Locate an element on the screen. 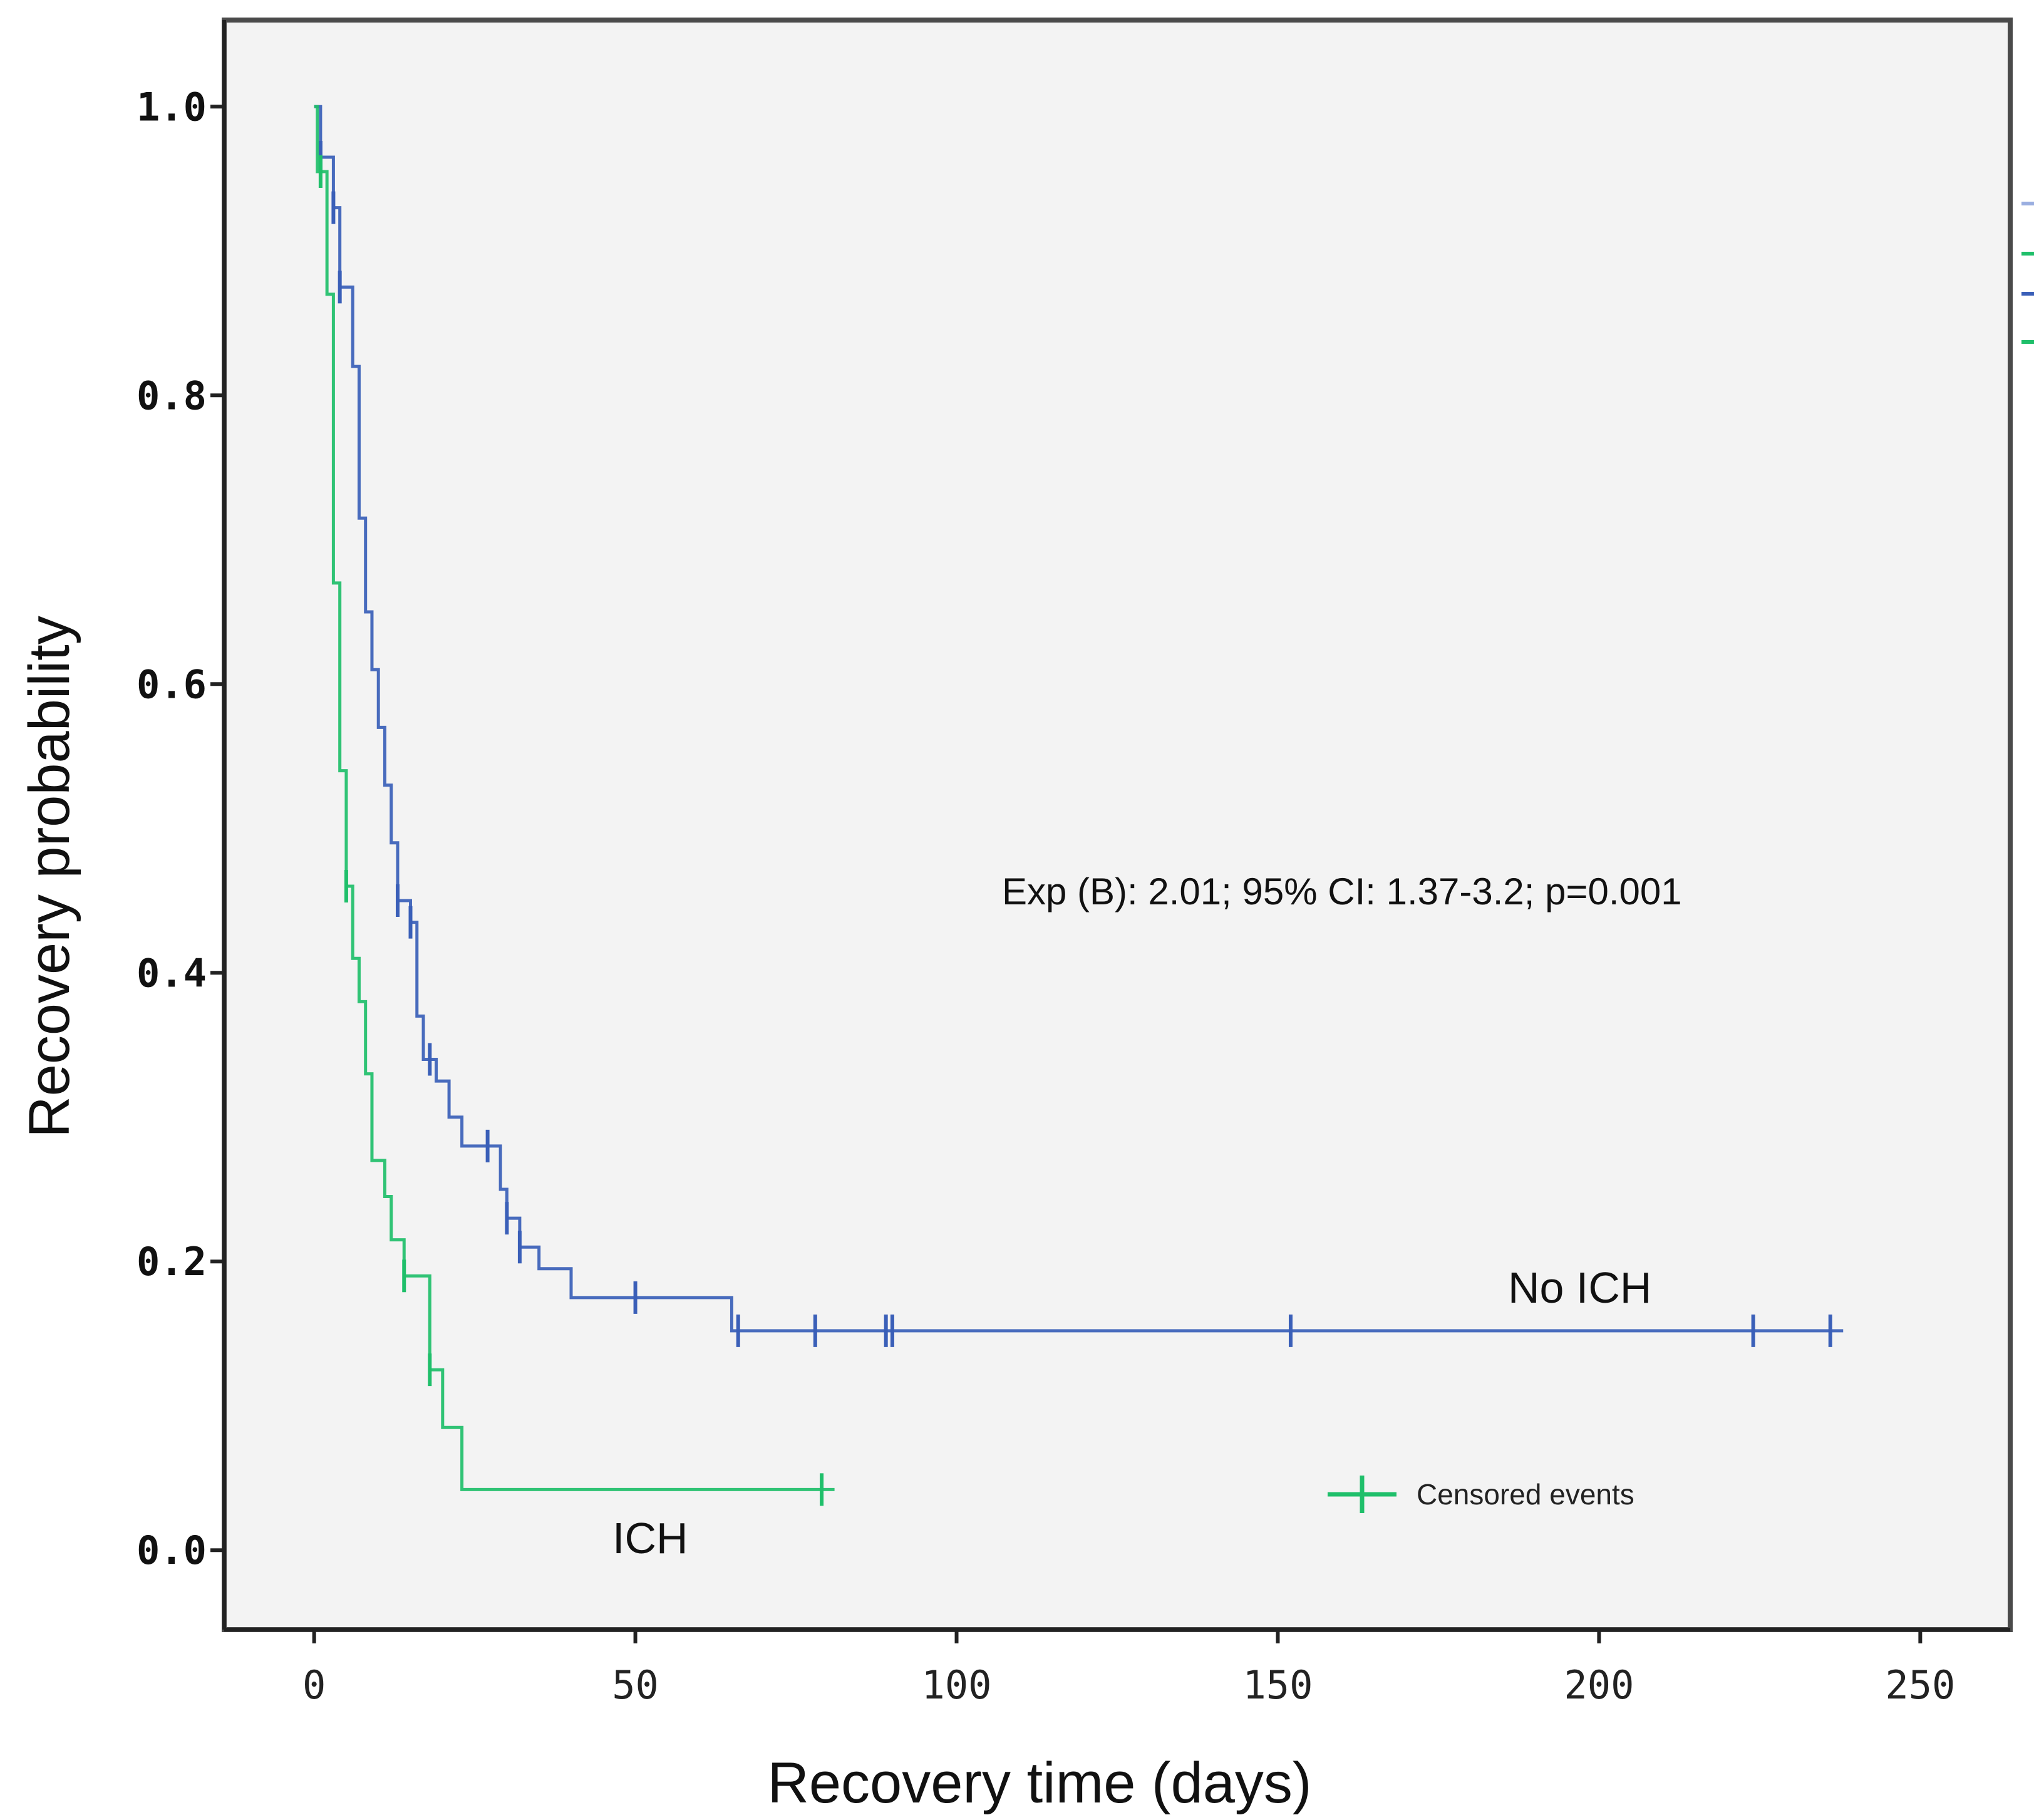 The width and height of the screenshot is (2034, 1820). y-ticks: 0.0 0.2 0.4 0.6 0.8 1.0 is located at coordinates (180, 829).